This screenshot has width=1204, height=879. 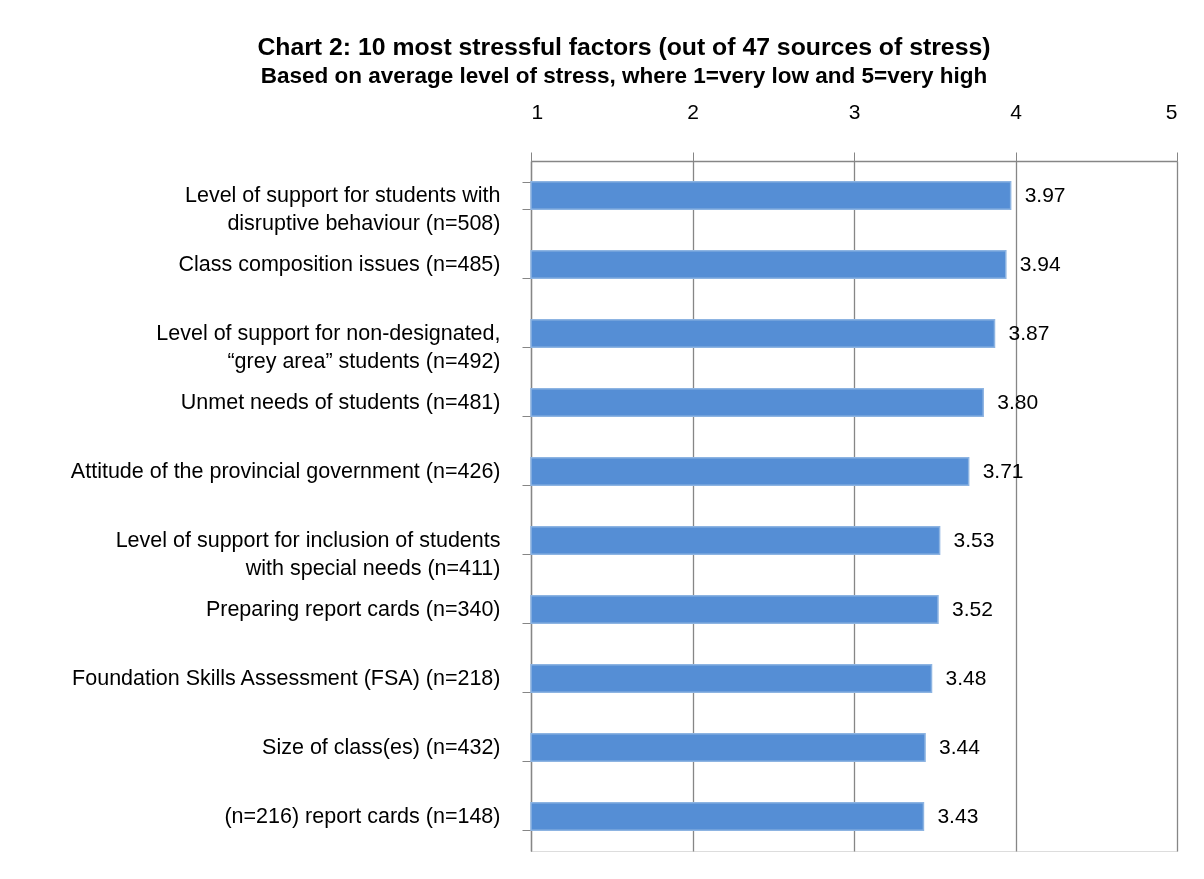 I want to click on data-label: 3.44, so click(x=960, y=746).